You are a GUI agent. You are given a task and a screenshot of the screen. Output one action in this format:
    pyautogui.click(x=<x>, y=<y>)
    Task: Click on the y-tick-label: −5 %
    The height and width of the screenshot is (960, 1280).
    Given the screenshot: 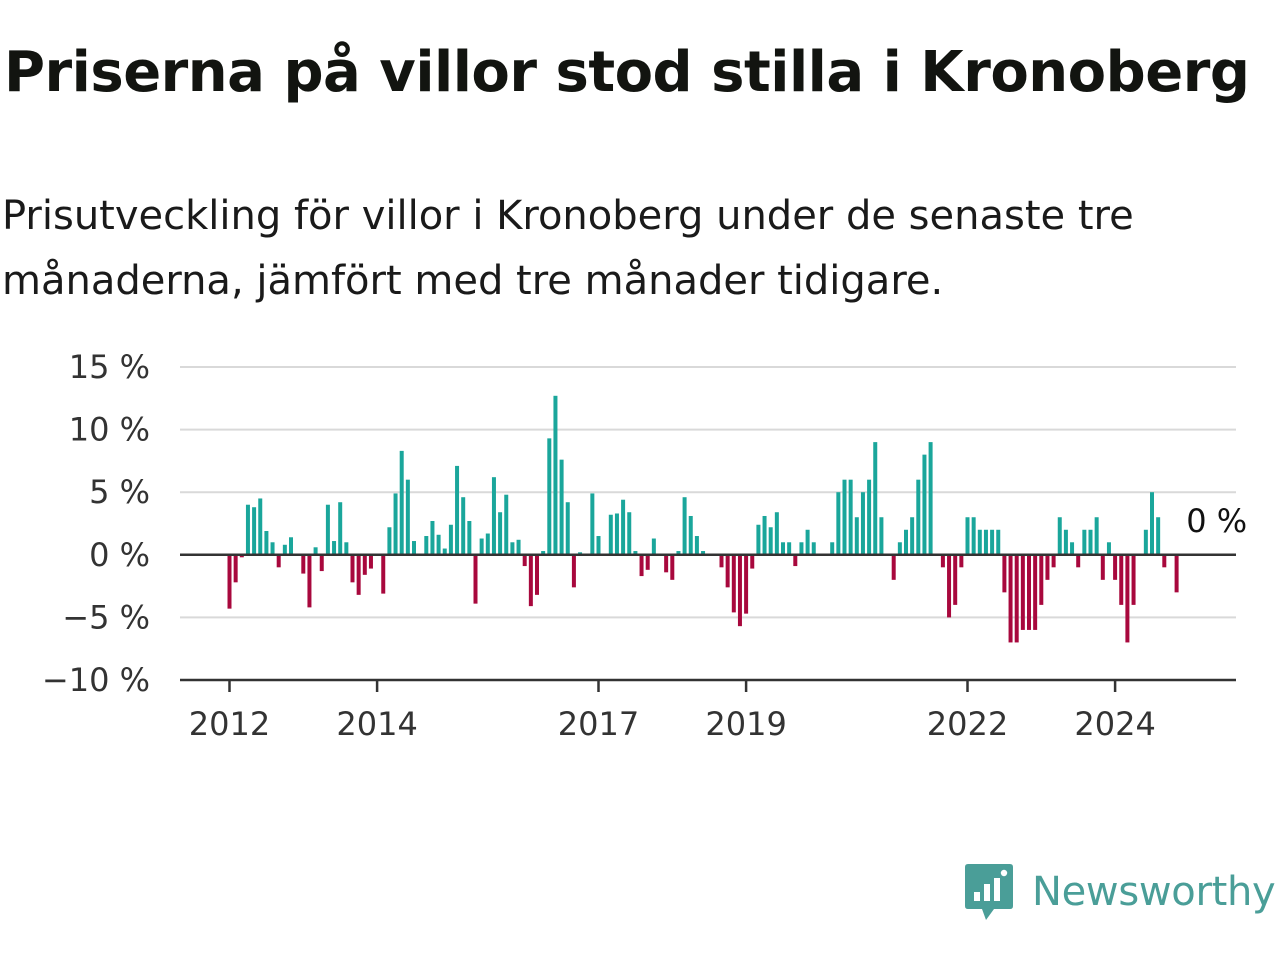 What is the action you would take?
    pyautogui.click(x=106, y=617)
    